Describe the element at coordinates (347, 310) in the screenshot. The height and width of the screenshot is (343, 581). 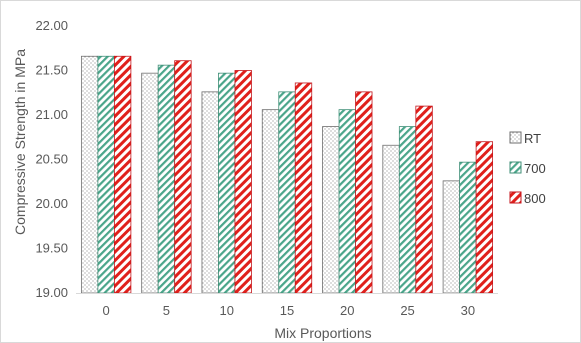
I see `x-tick-label: 20` at that location.